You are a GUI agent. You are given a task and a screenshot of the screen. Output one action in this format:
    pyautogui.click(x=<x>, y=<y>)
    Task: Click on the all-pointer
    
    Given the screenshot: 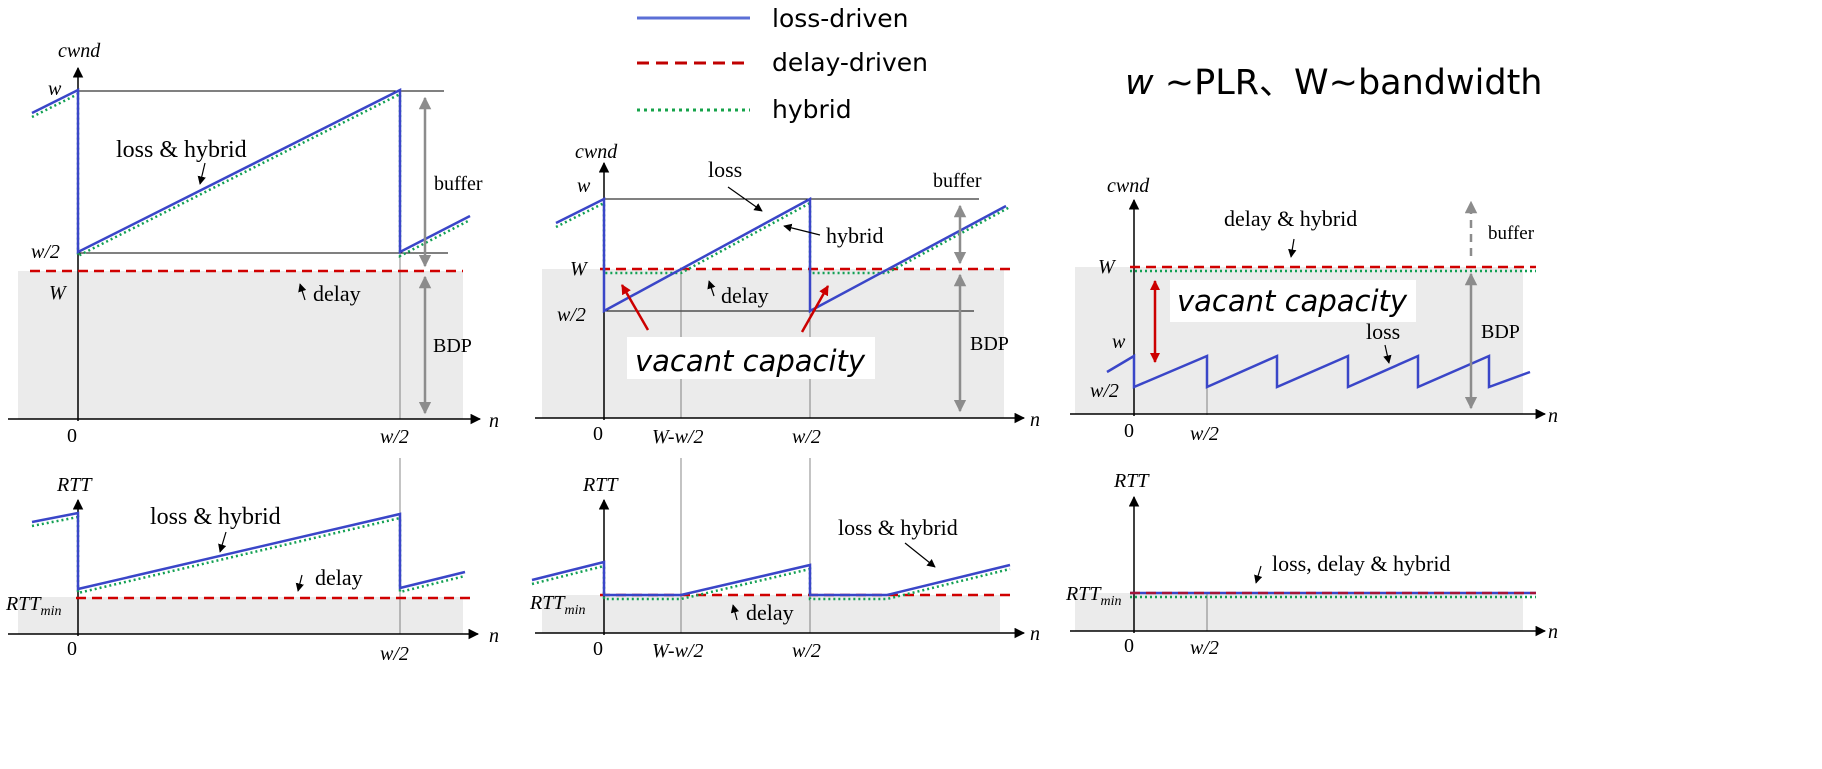 What is the action you would take?
    pyautogui.click(x=1258, y=574)
    